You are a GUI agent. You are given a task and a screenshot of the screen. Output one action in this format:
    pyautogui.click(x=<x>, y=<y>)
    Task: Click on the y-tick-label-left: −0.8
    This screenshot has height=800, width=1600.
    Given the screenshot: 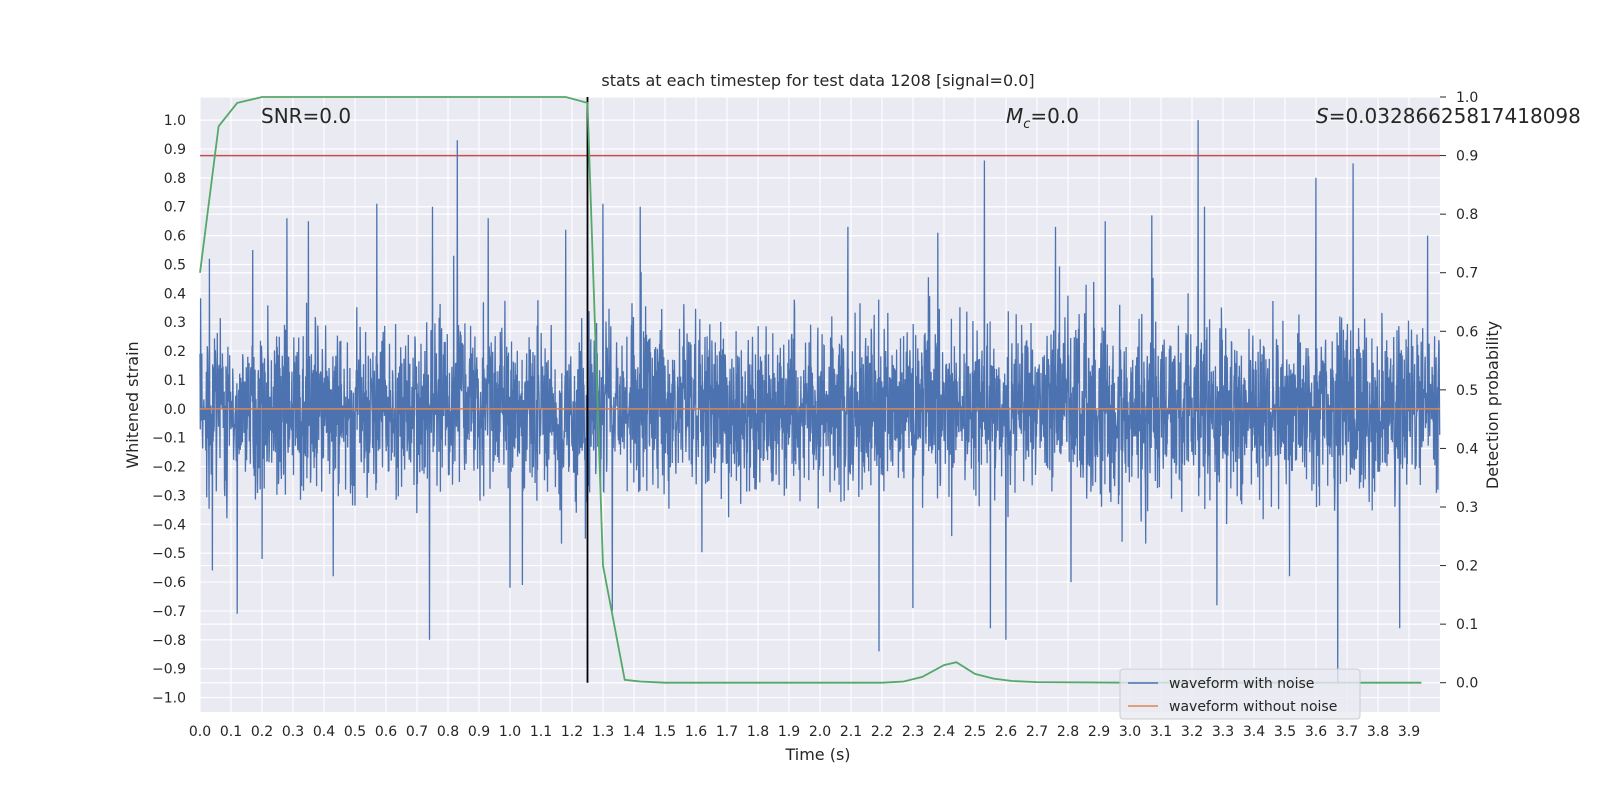 What is the action you would take?
    pyautogui.click(x=169, y=641)
    